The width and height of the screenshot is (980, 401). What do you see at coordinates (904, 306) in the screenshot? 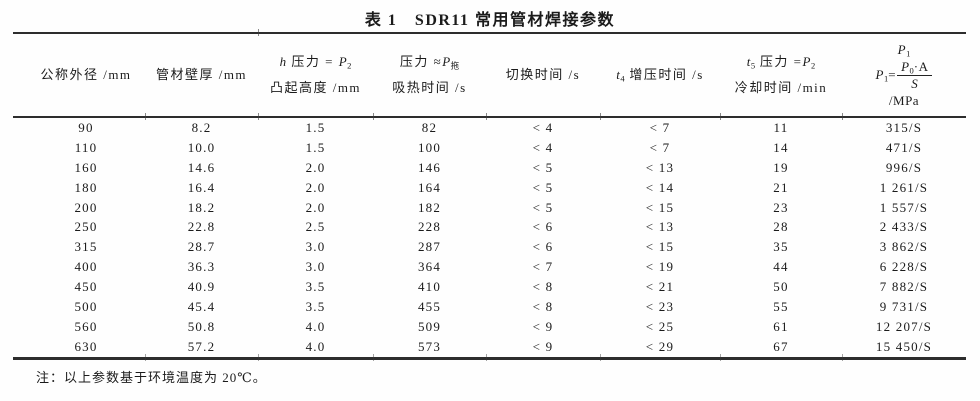
I see `table-cell: 9 731/S` at bounding box center [904, 306].